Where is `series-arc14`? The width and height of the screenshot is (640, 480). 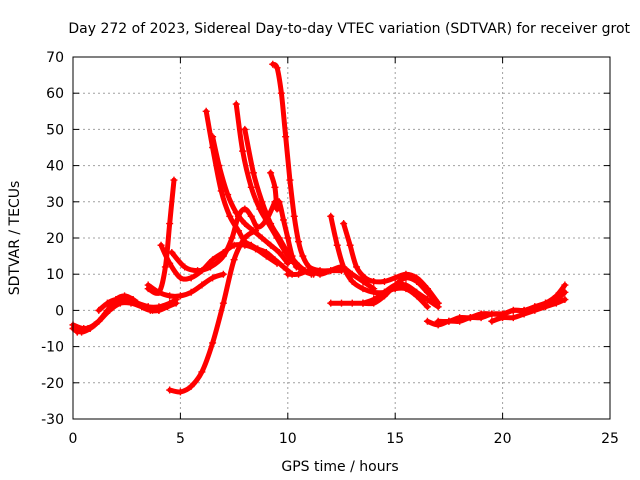 series-arc14 is located at coordinates (283, 220).